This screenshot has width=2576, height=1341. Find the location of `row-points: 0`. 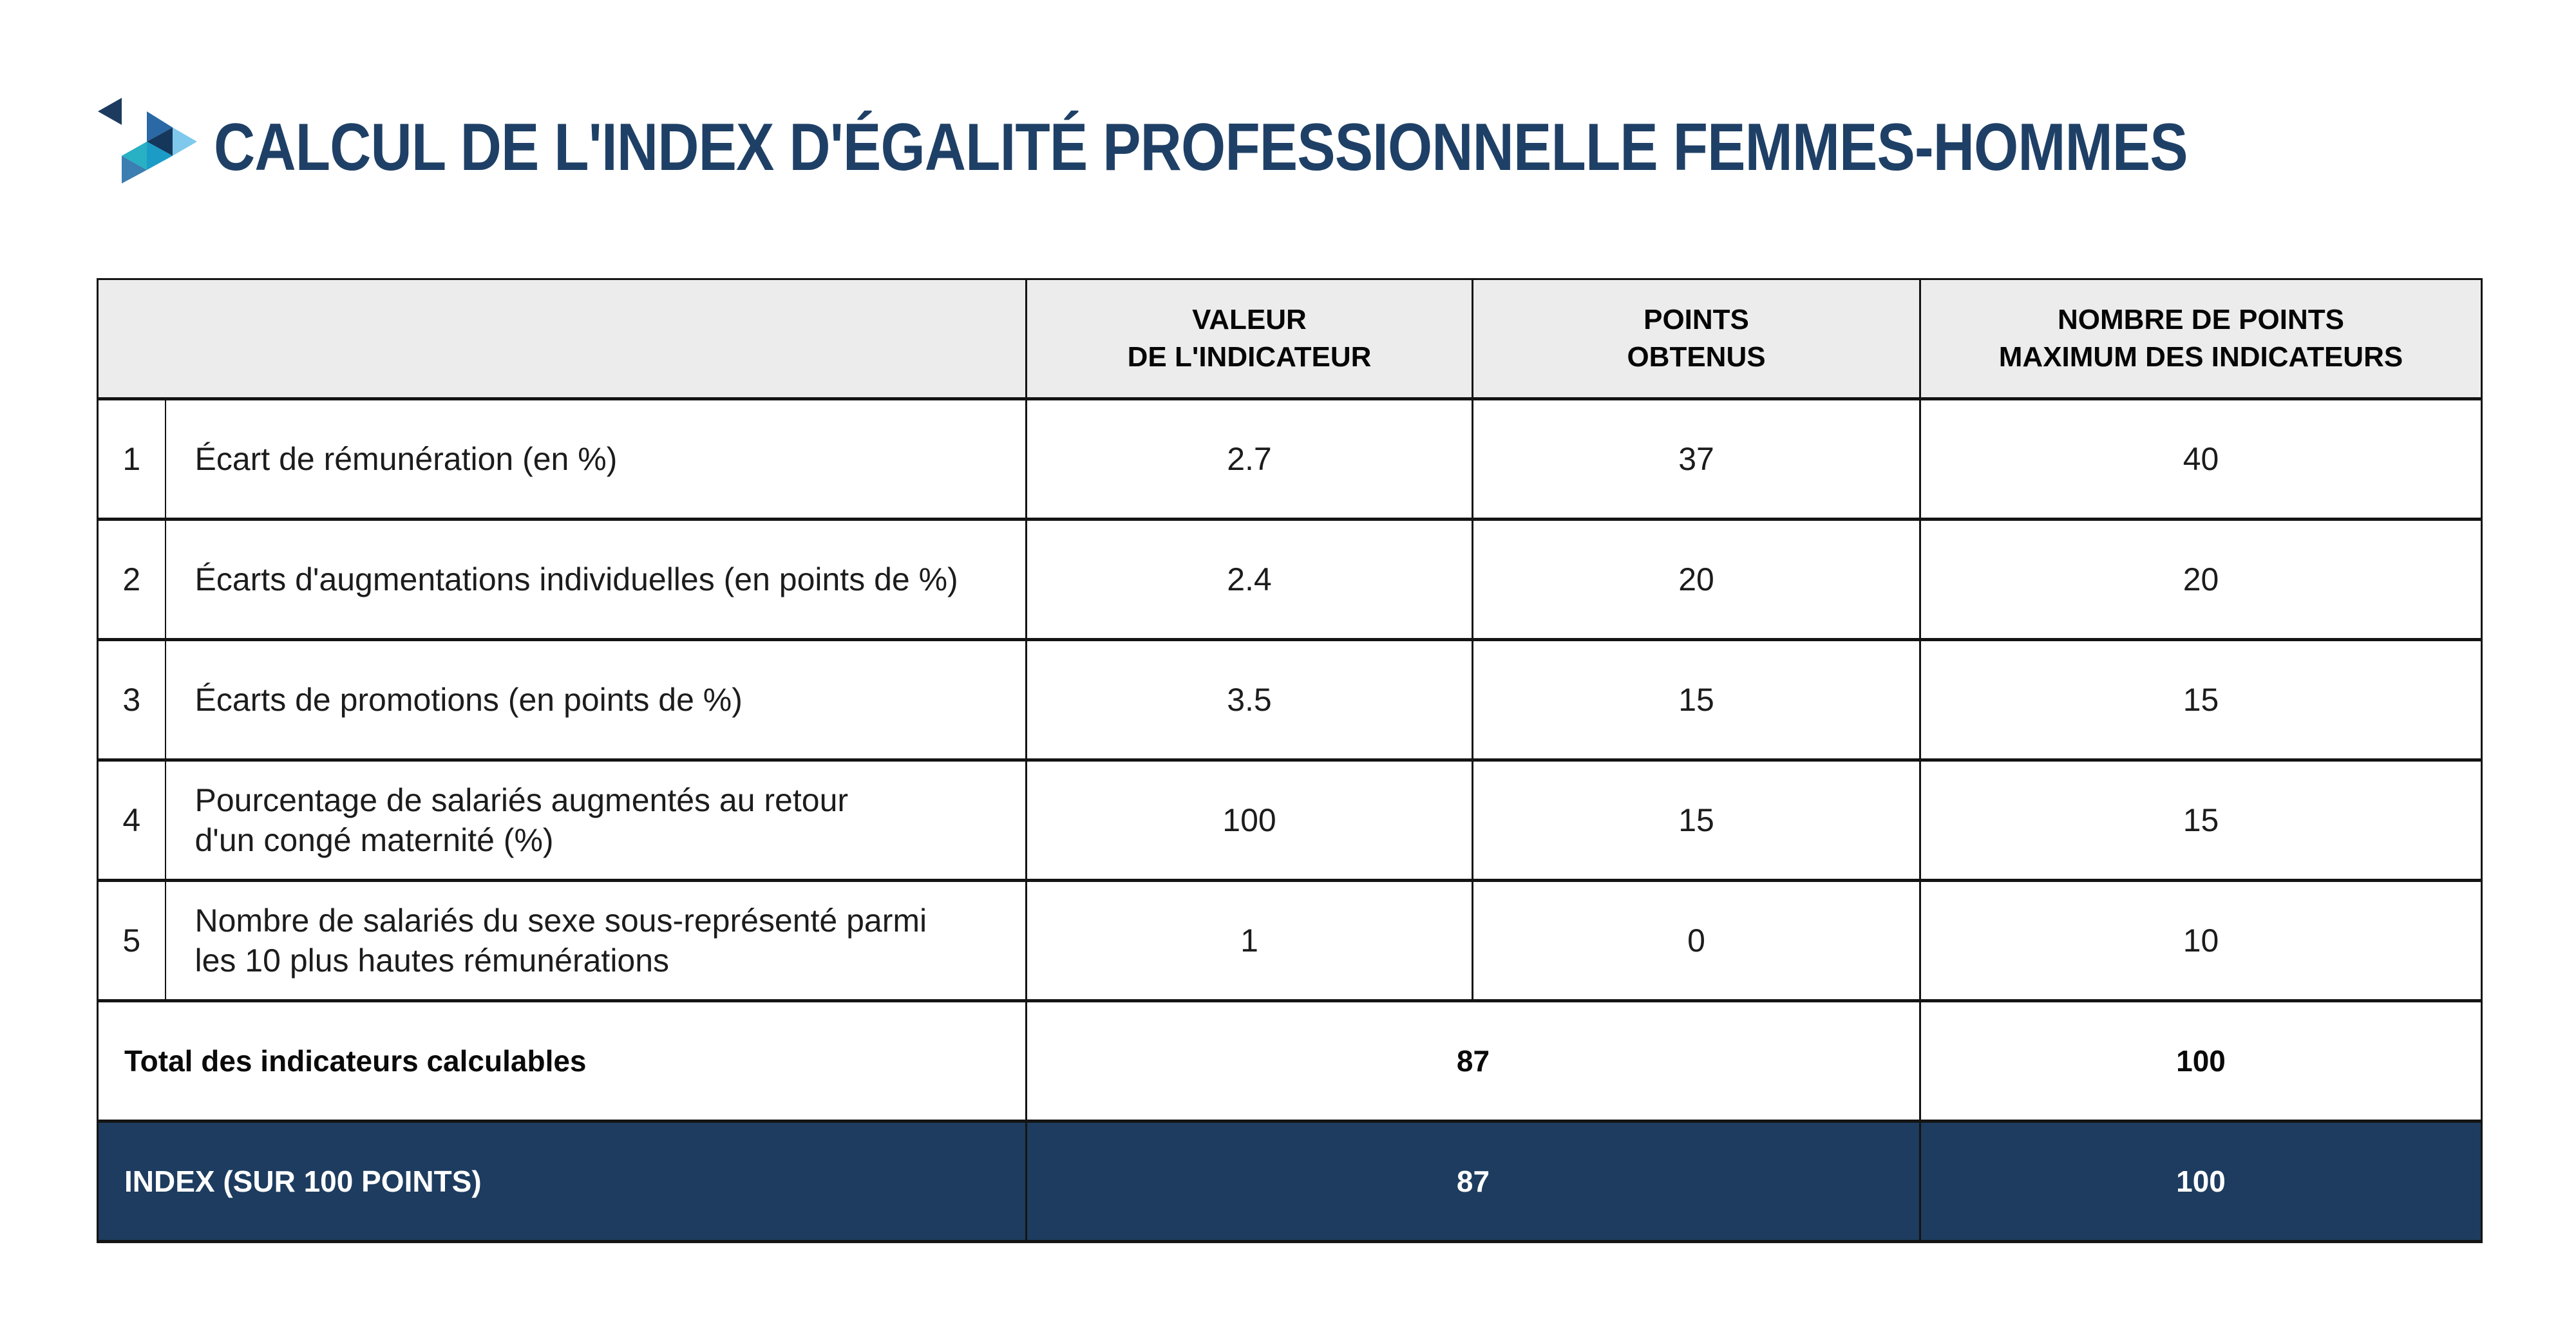

row-points: 0 is located at coordinates (1696, 940).